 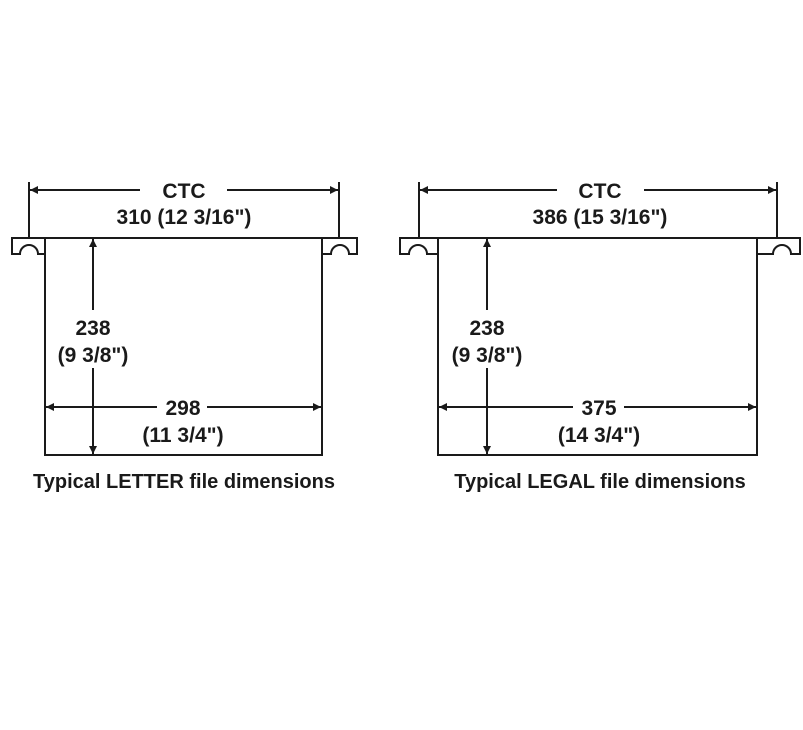 I want to click on legal-width-value: 375, so click(x=598, y=408).